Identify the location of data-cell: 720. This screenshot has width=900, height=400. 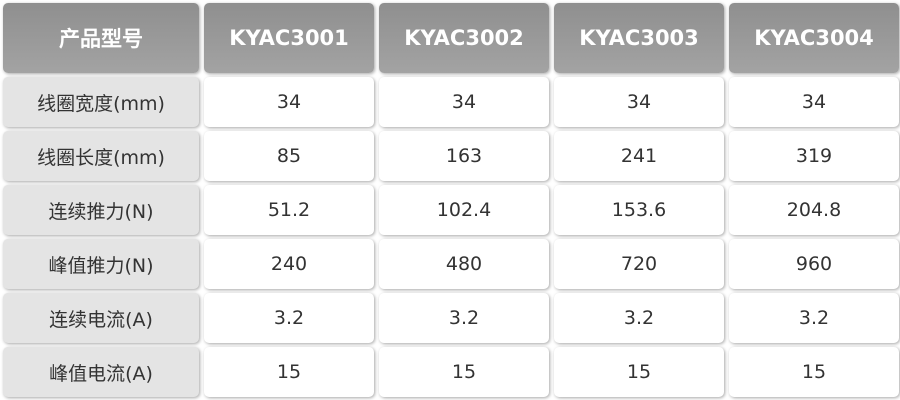
(639, 264).